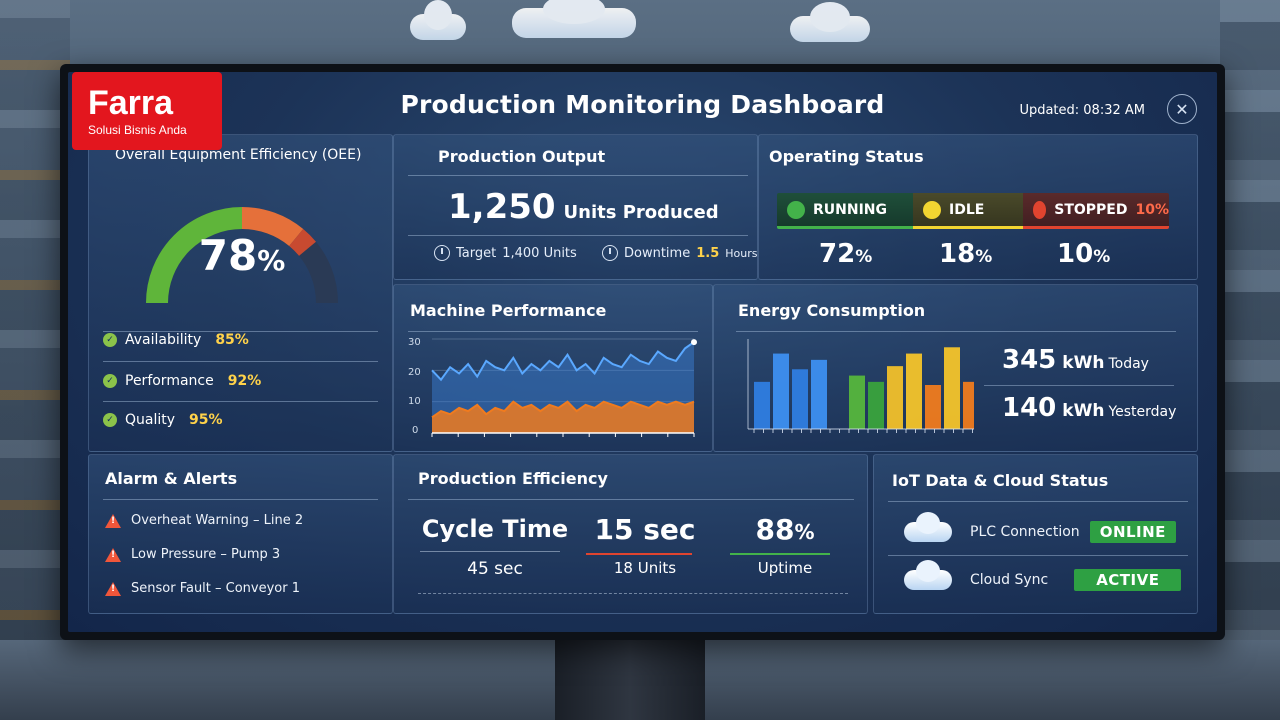  I want to click on oee-metric-performance: ✓ Performance 92%, so click(182, 381).